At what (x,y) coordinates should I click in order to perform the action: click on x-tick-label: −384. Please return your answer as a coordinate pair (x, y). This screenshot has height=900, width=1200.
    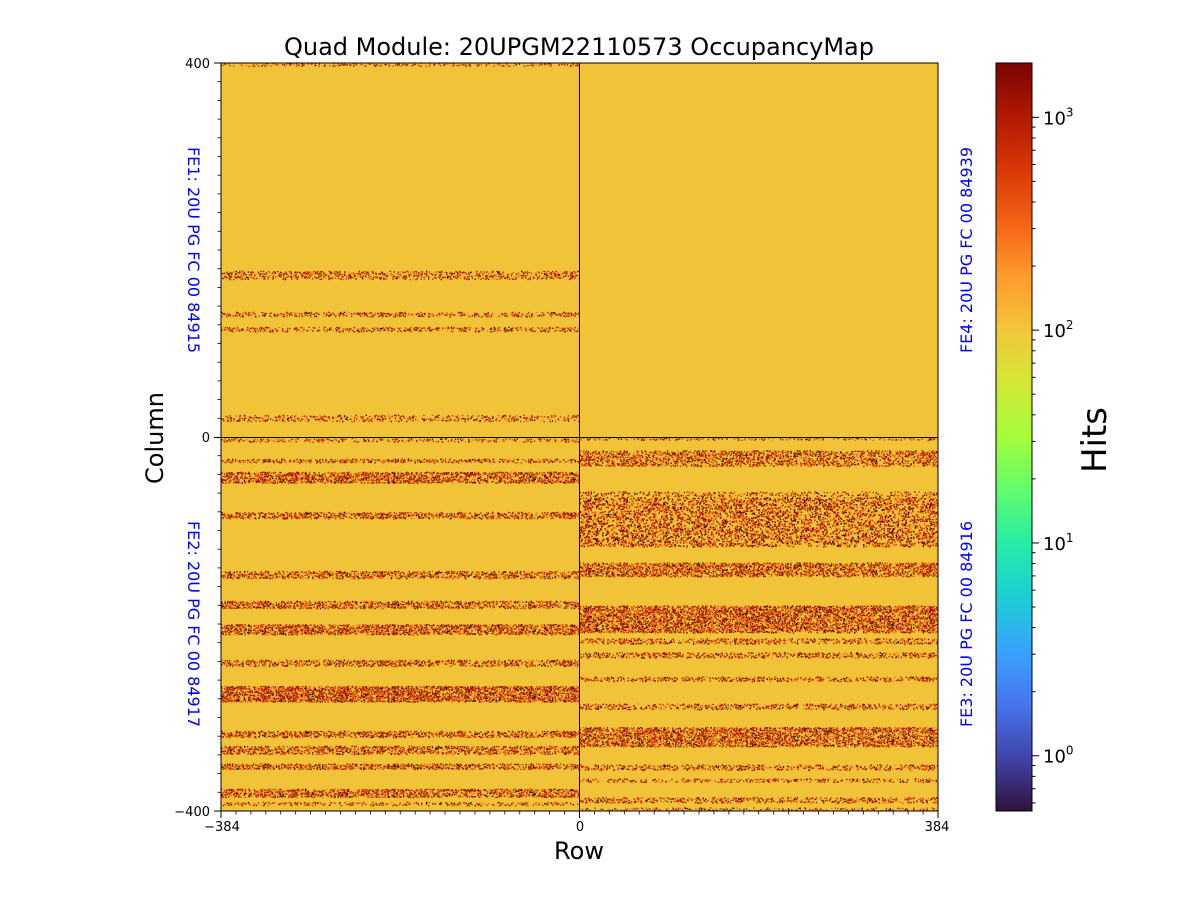
    Looking at the image, I should click on (222, 827).